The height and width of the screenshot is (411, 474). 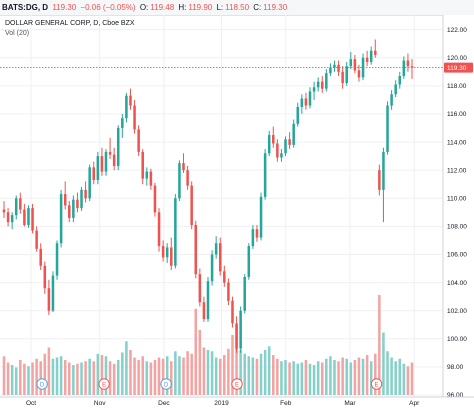 I want to click on event-marker-label: D, so click(x=166, y=385).